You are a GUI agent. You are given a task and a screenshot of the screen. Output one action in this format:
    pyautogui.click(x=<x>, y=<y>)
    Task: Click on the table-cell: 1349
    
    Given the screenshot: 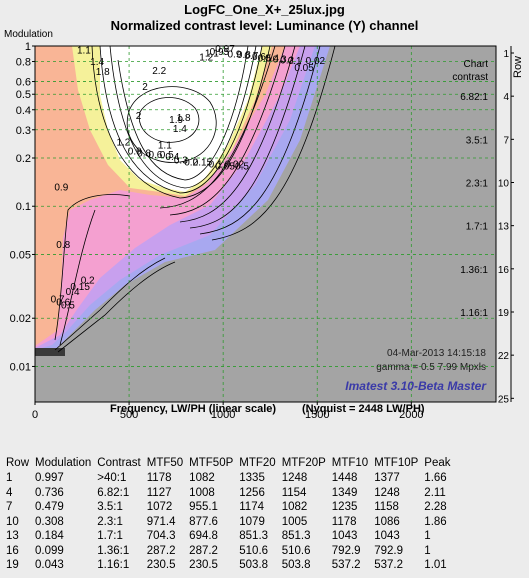 What is the action you would take?
    pyautogui.click(x=344, y=492)
    